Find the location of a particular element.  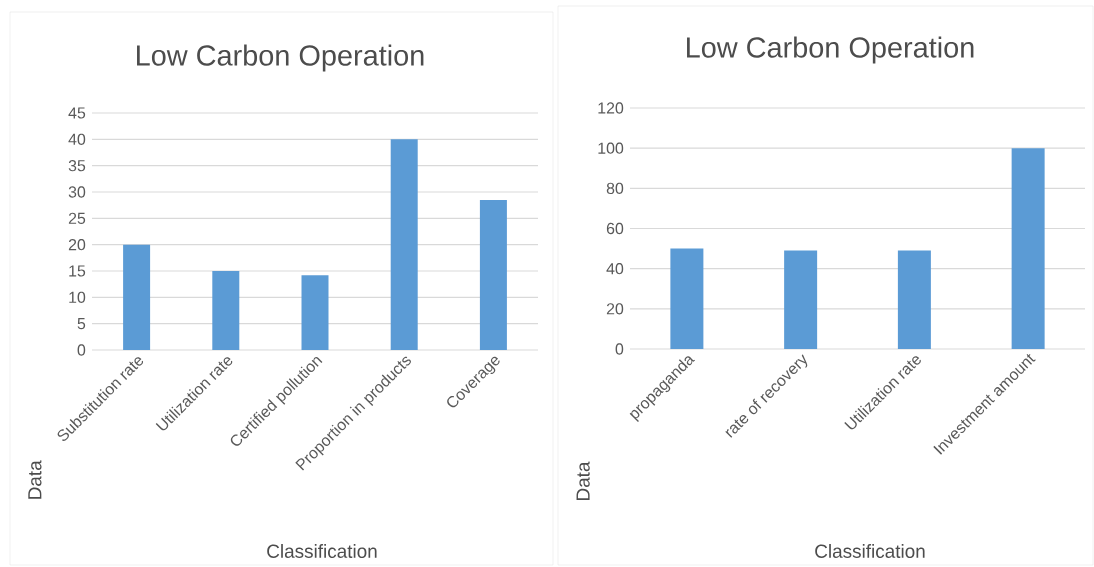

y-tick-label: 80 is located at coordinates (615, 188).